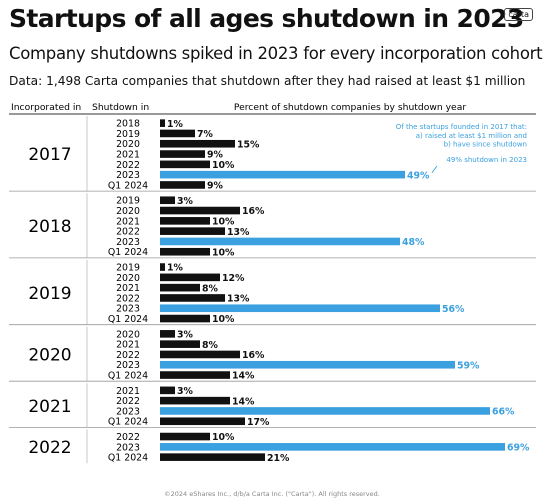  Describe the element at coordinates (49, 355) in the screenshot. I see `cohort-label-2020: 2020` at that location.